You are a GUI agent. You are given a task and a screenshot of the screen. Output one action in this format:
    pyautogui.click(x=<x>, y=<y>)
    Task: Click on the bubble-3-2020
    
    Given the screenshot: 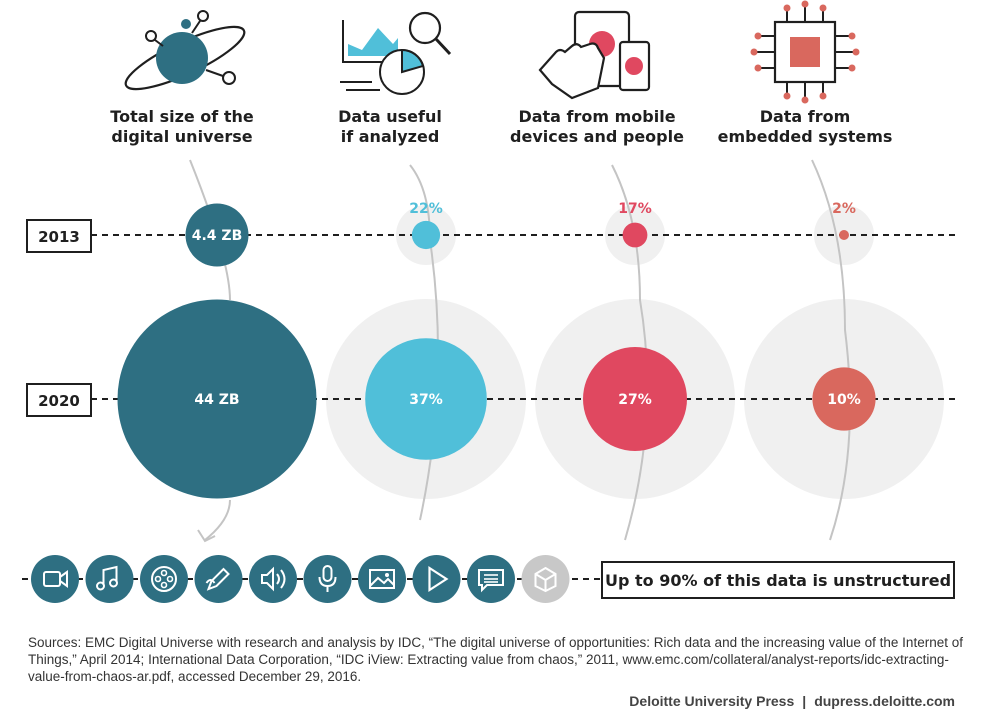 What is the action you would take?
    pyautogui.click(x=635, y=399)
    